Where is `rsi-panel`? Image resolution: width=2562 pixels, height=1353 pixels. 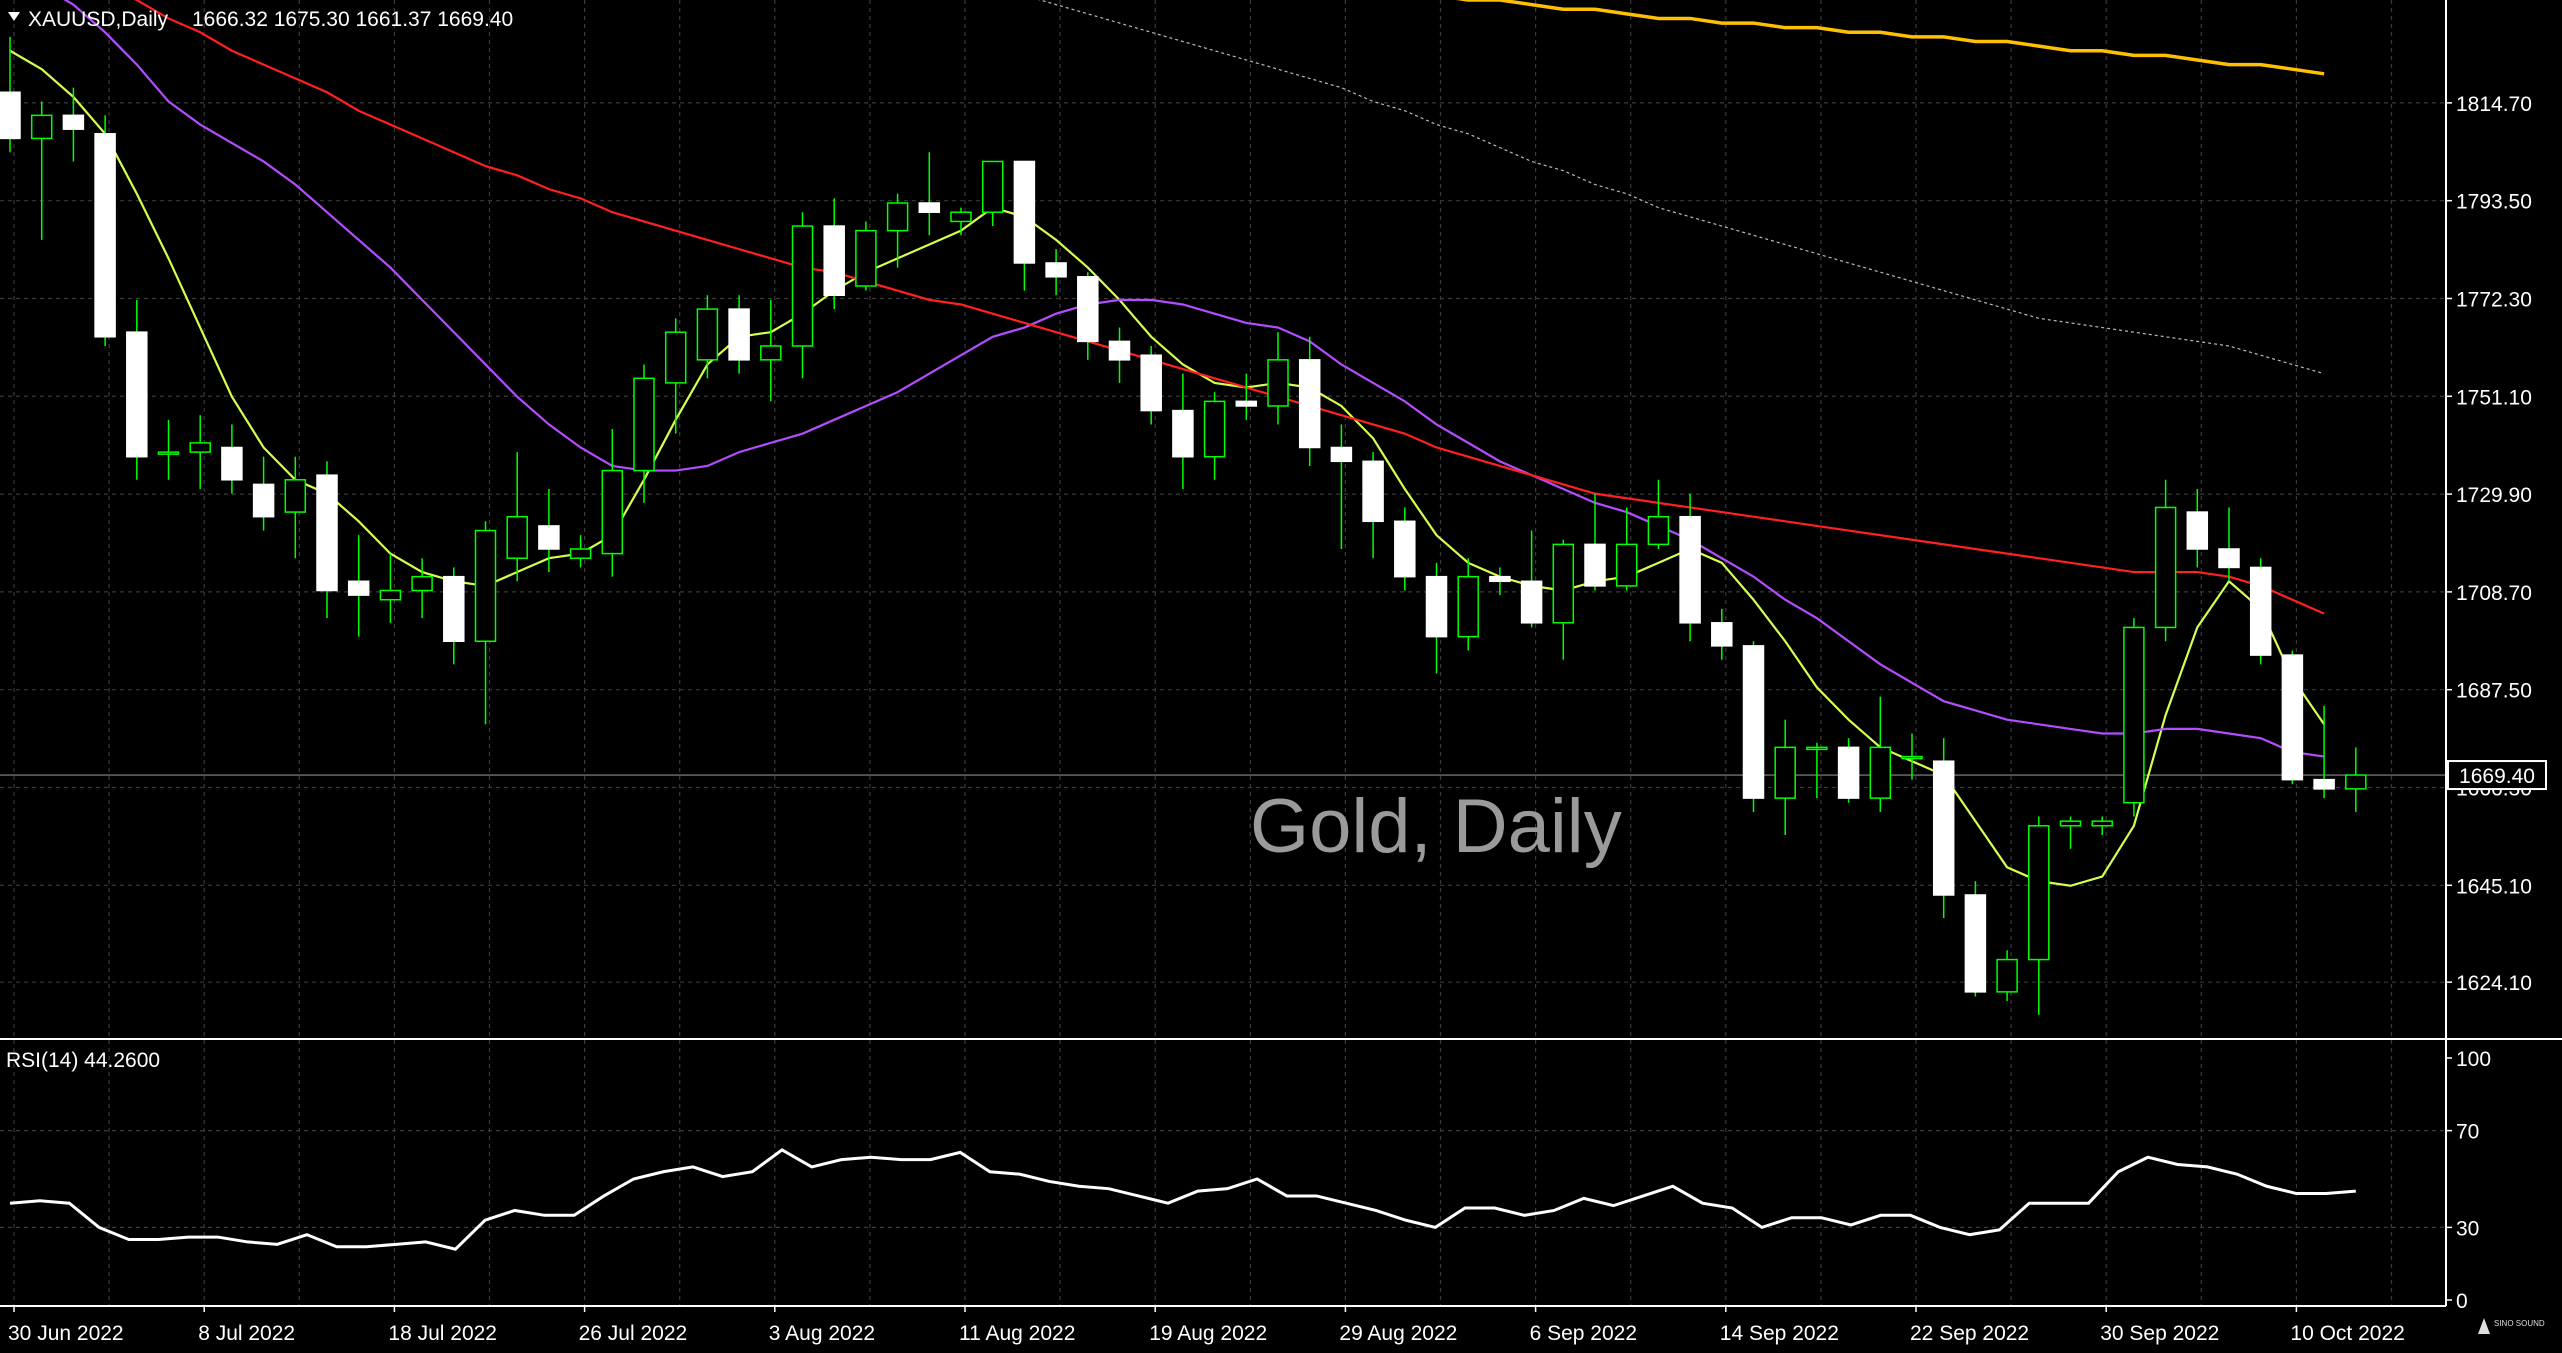 rsi-panel is located at coordinates (1182, 1199).